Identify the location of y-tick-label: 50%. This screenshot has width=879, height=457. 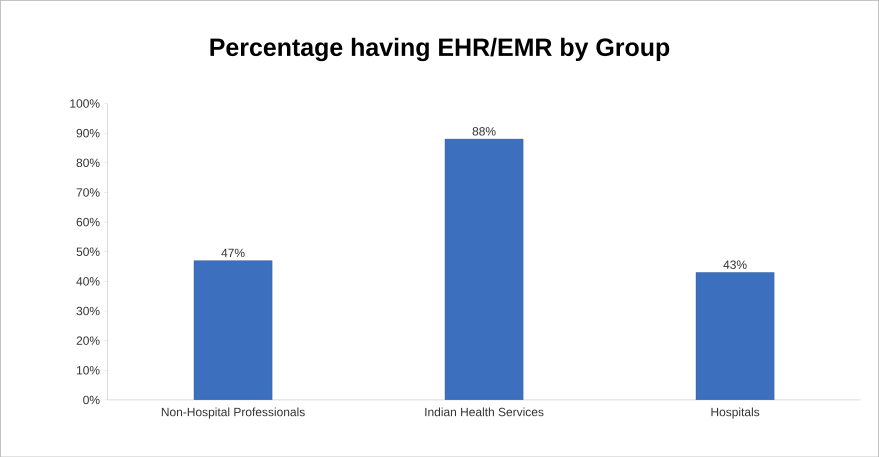
(88, 251).